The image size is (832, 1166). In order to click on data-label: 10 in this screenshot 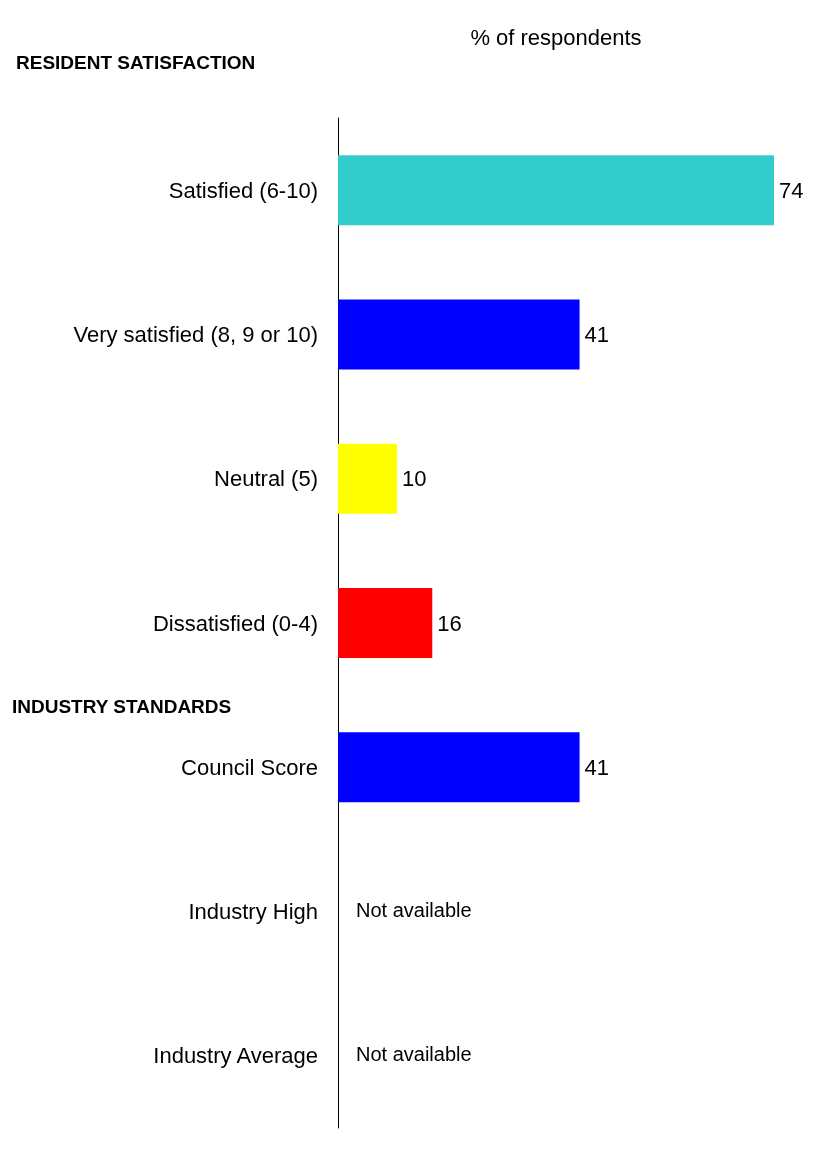, I will do `click(414, 479)`.